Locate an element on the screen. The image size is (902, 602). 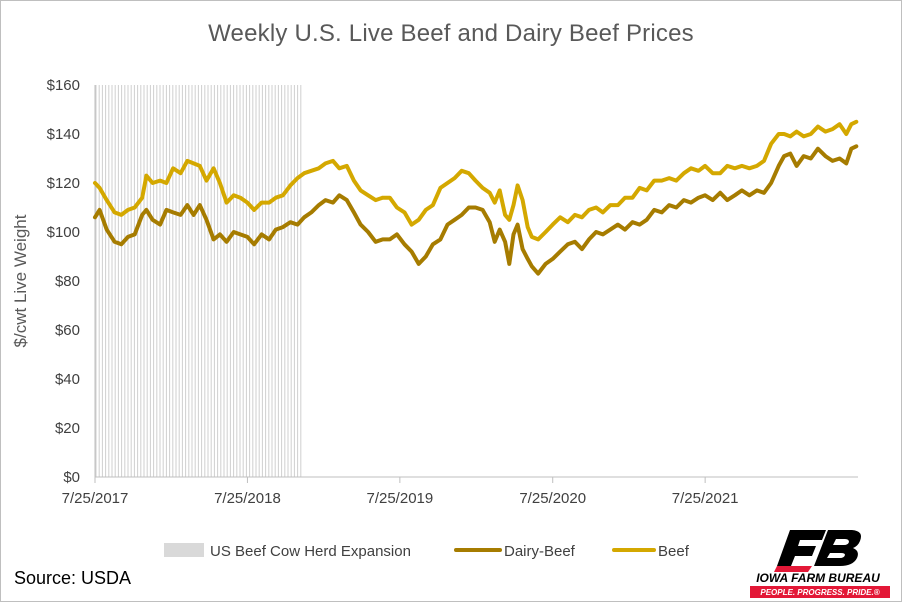
legend-label-beef: Beef is located at coordinates (674, 551).